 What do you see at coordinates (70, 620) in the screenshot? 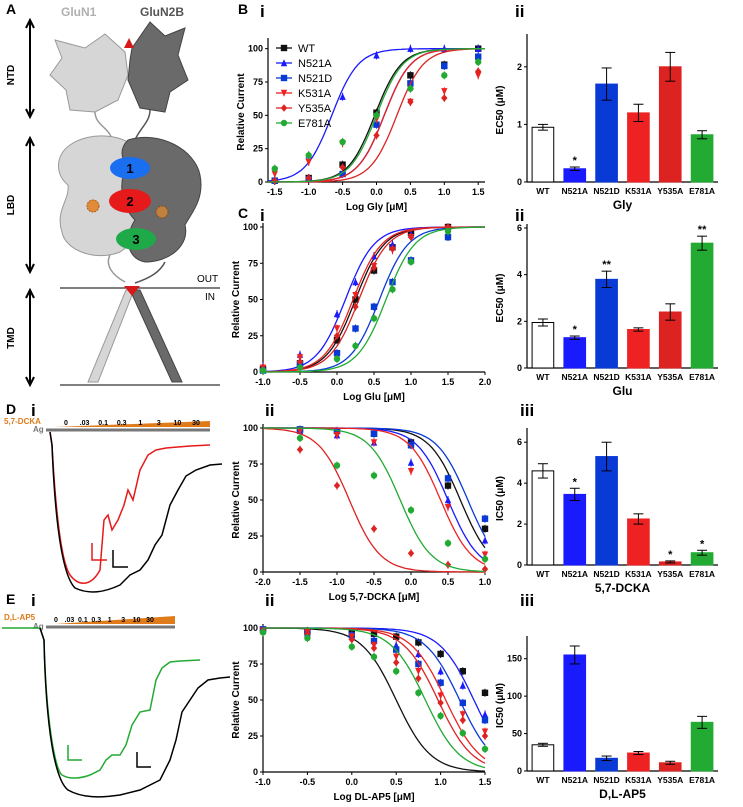
I see `concentration-label: .03` at bounding box center [70, 620].